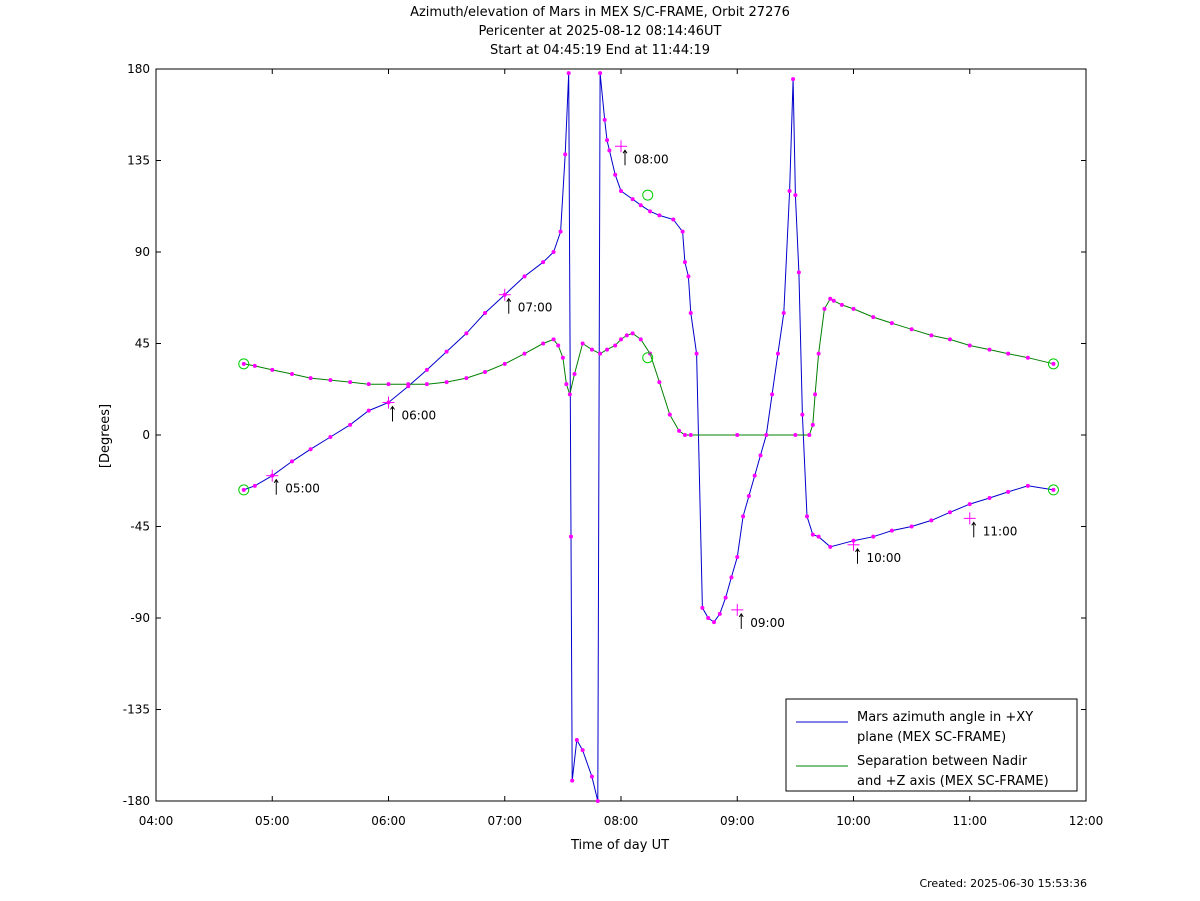 The height and width of the screenshot is (901, 1200). I want to click on hour-label: 07:00, so click(535, 308).